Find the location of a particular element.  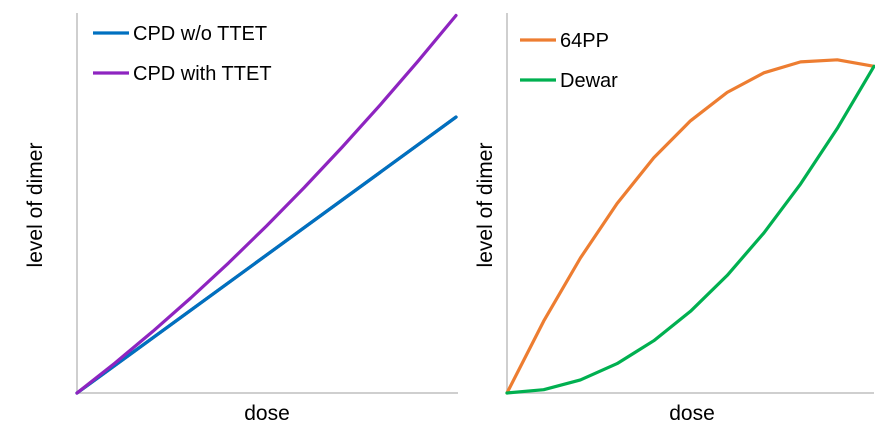

right-y-axis-title: level of dimer is located at coordinates (485, 205).